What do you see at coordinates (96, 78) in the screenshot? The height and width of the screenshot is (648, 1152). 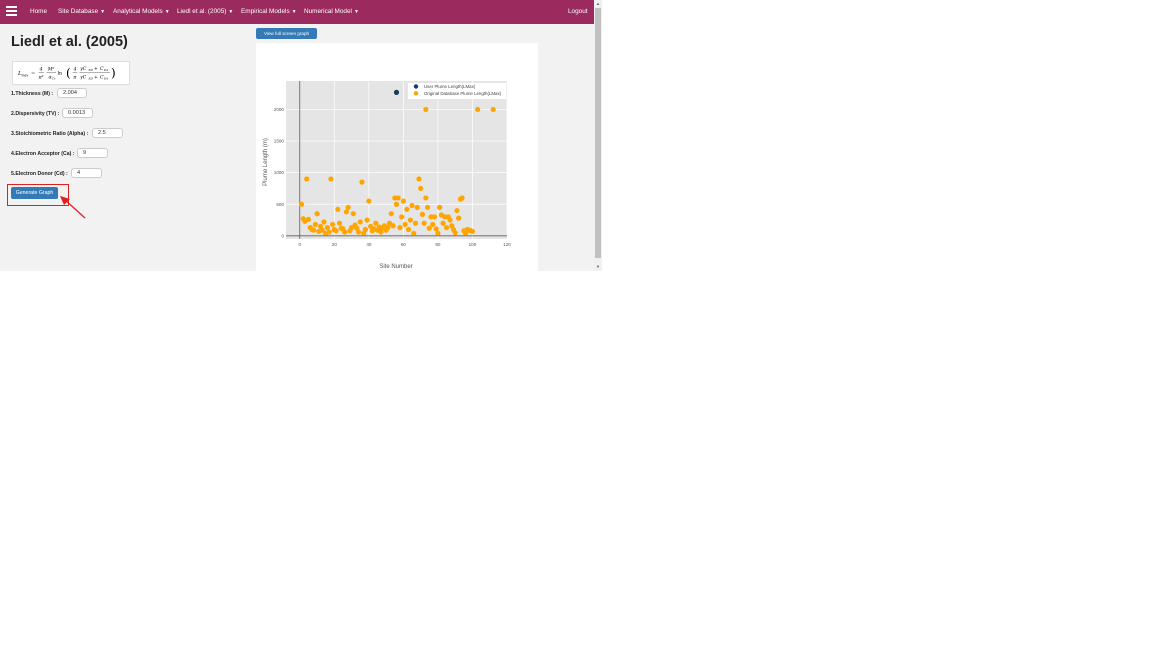 I see `formula-plus-bot: +` at bounding box center [96, 78].